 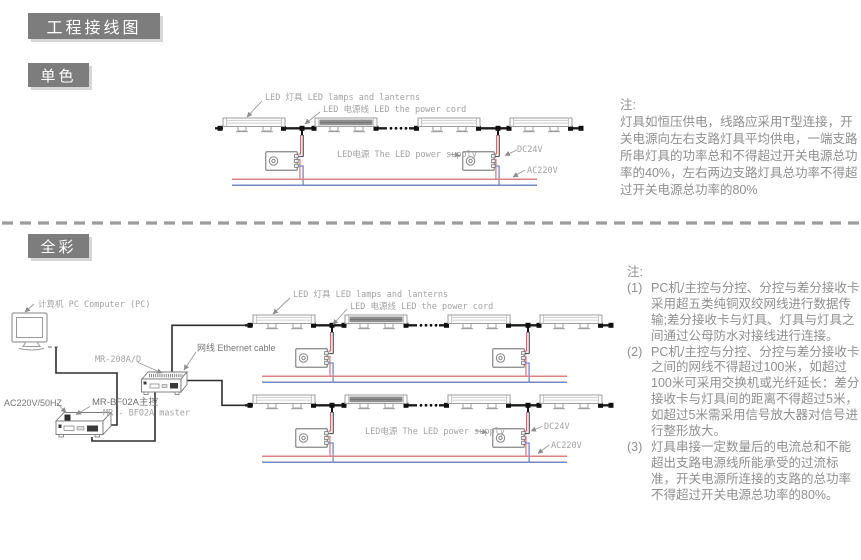 I want to click on mono-section-tag: 单色, so click(x=58, y=75).